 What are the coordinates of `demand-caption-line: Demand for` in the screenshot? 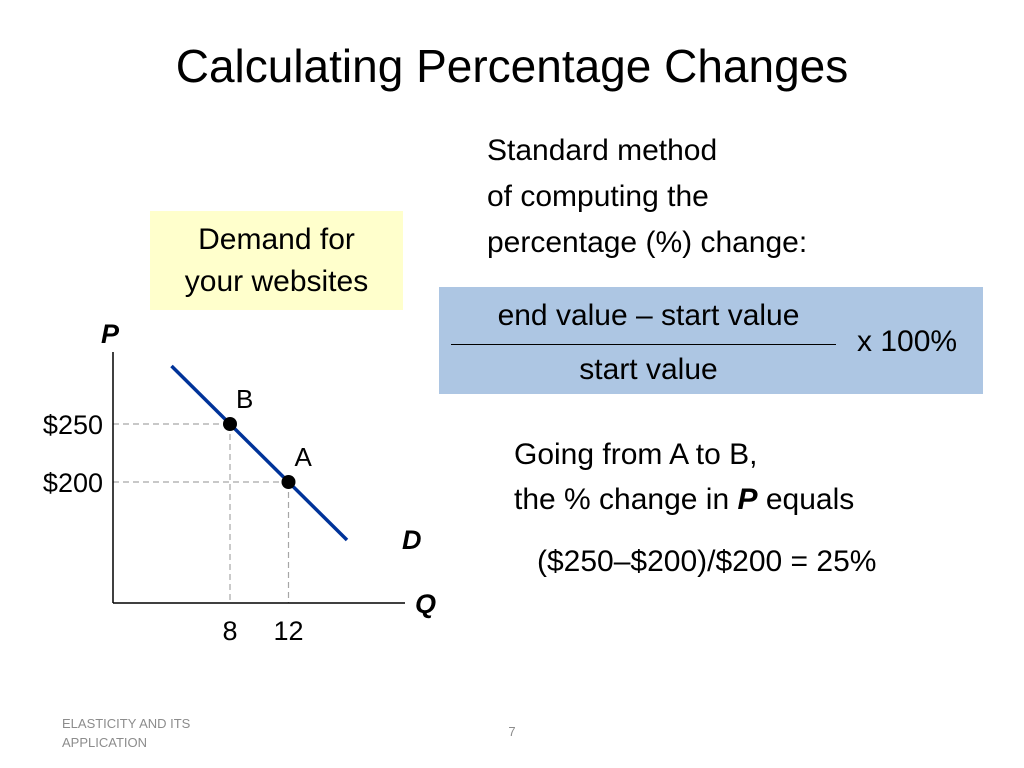 It's located at (276, 239).